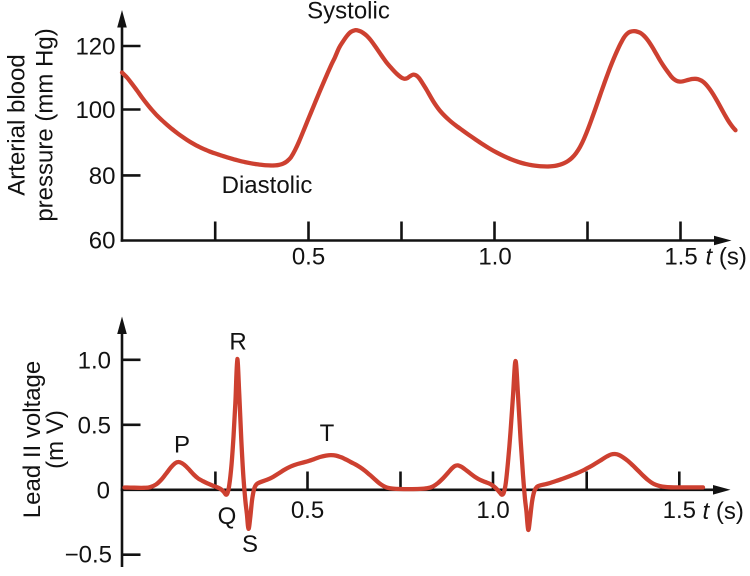 Image resolution: width=750 pixels, height=576 pixels. What do you see at coordinates (103, 491) in the screenshot?
I see `svg-text: 0` at bounding box center [103, 491].